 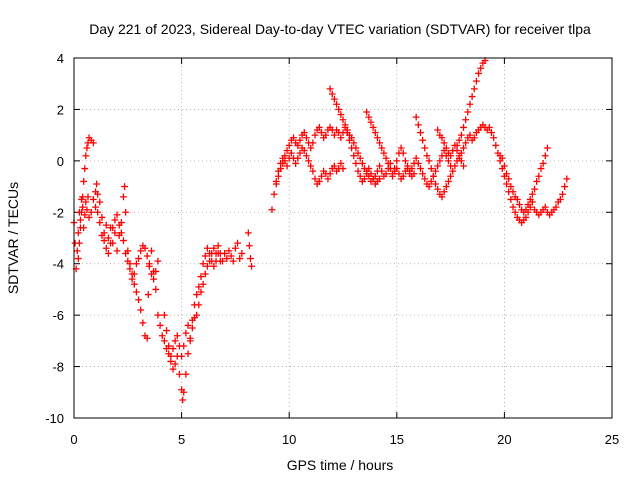 What do you see at coordinates (340, 465) in the screenshot?
I see `x-axis-label: GPS time / hours` at bounding box center [340, 465].